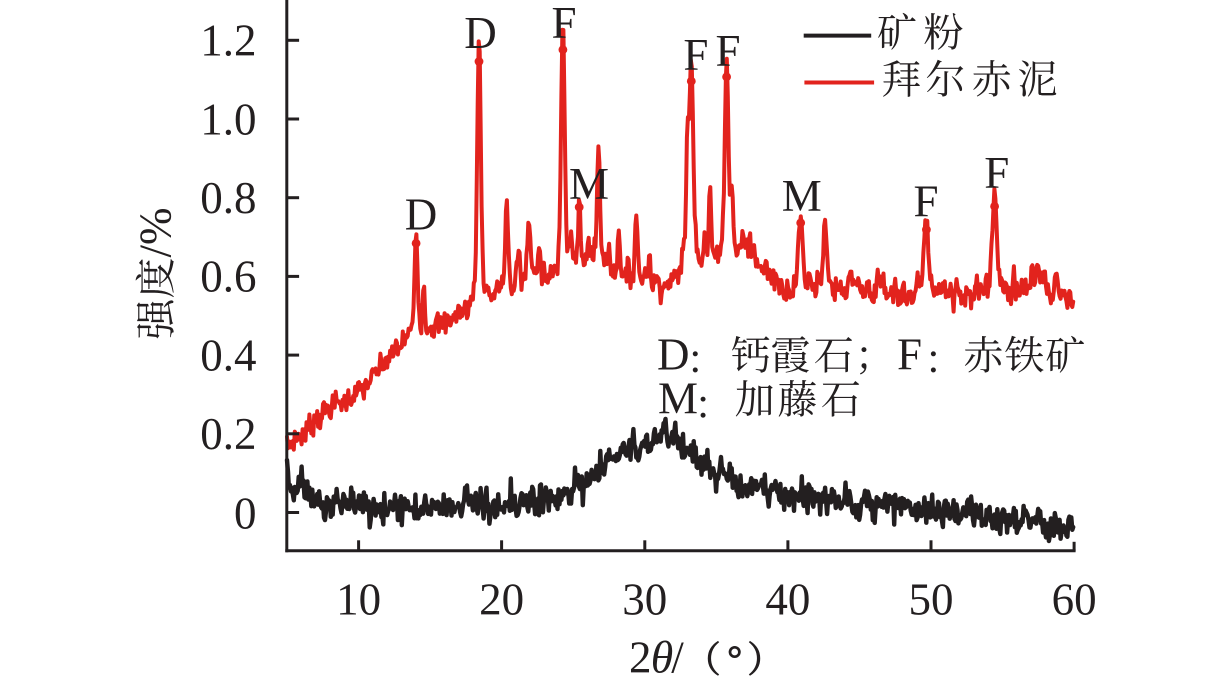 This screenshot has width=1228, height=687. I want to click on svg-text: θ, so click(662, 658).